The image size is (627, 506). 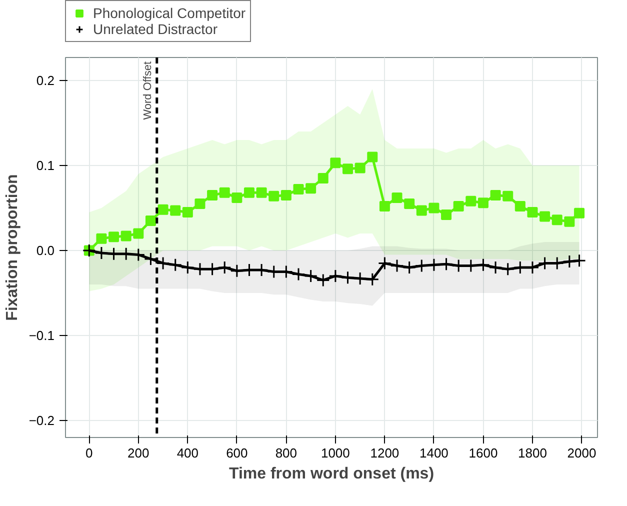 I want to click on legend-label: Phonological Competitor, so click(x=169, y=13).